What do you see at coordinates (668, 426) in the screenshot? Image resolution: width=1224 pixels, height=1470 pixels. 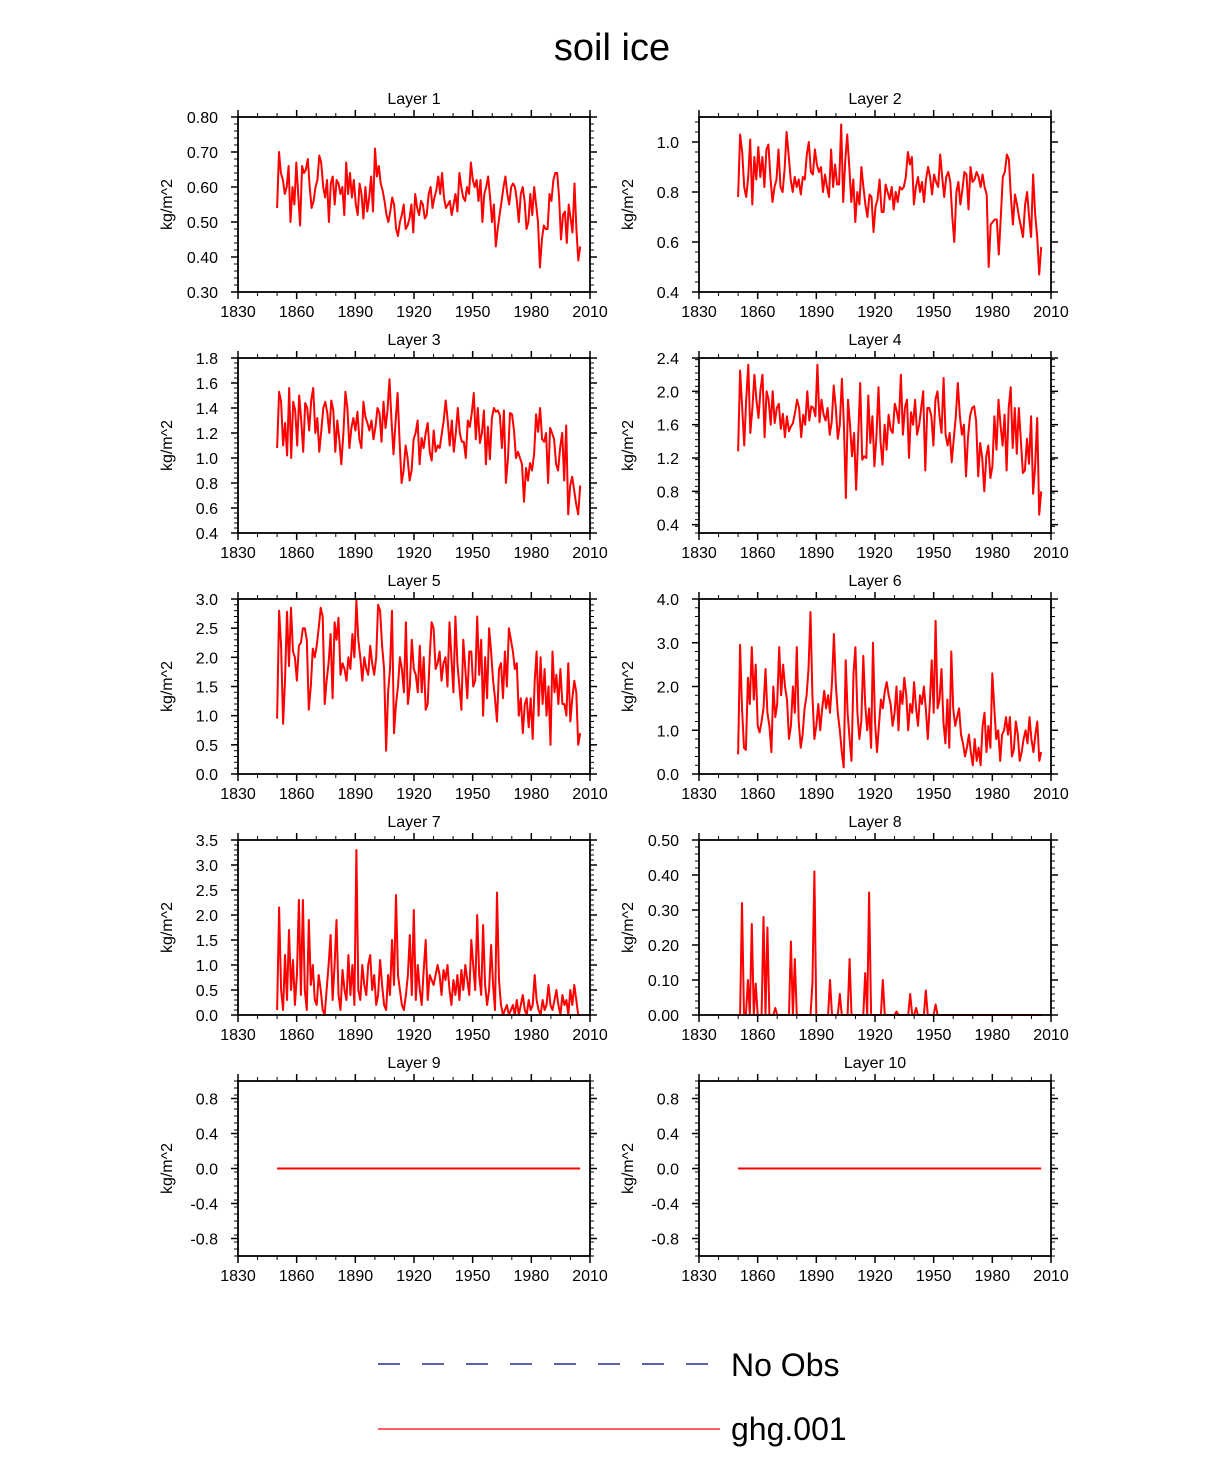 I see `y-tick-label: 1.6` at bounding box center [668, 426].